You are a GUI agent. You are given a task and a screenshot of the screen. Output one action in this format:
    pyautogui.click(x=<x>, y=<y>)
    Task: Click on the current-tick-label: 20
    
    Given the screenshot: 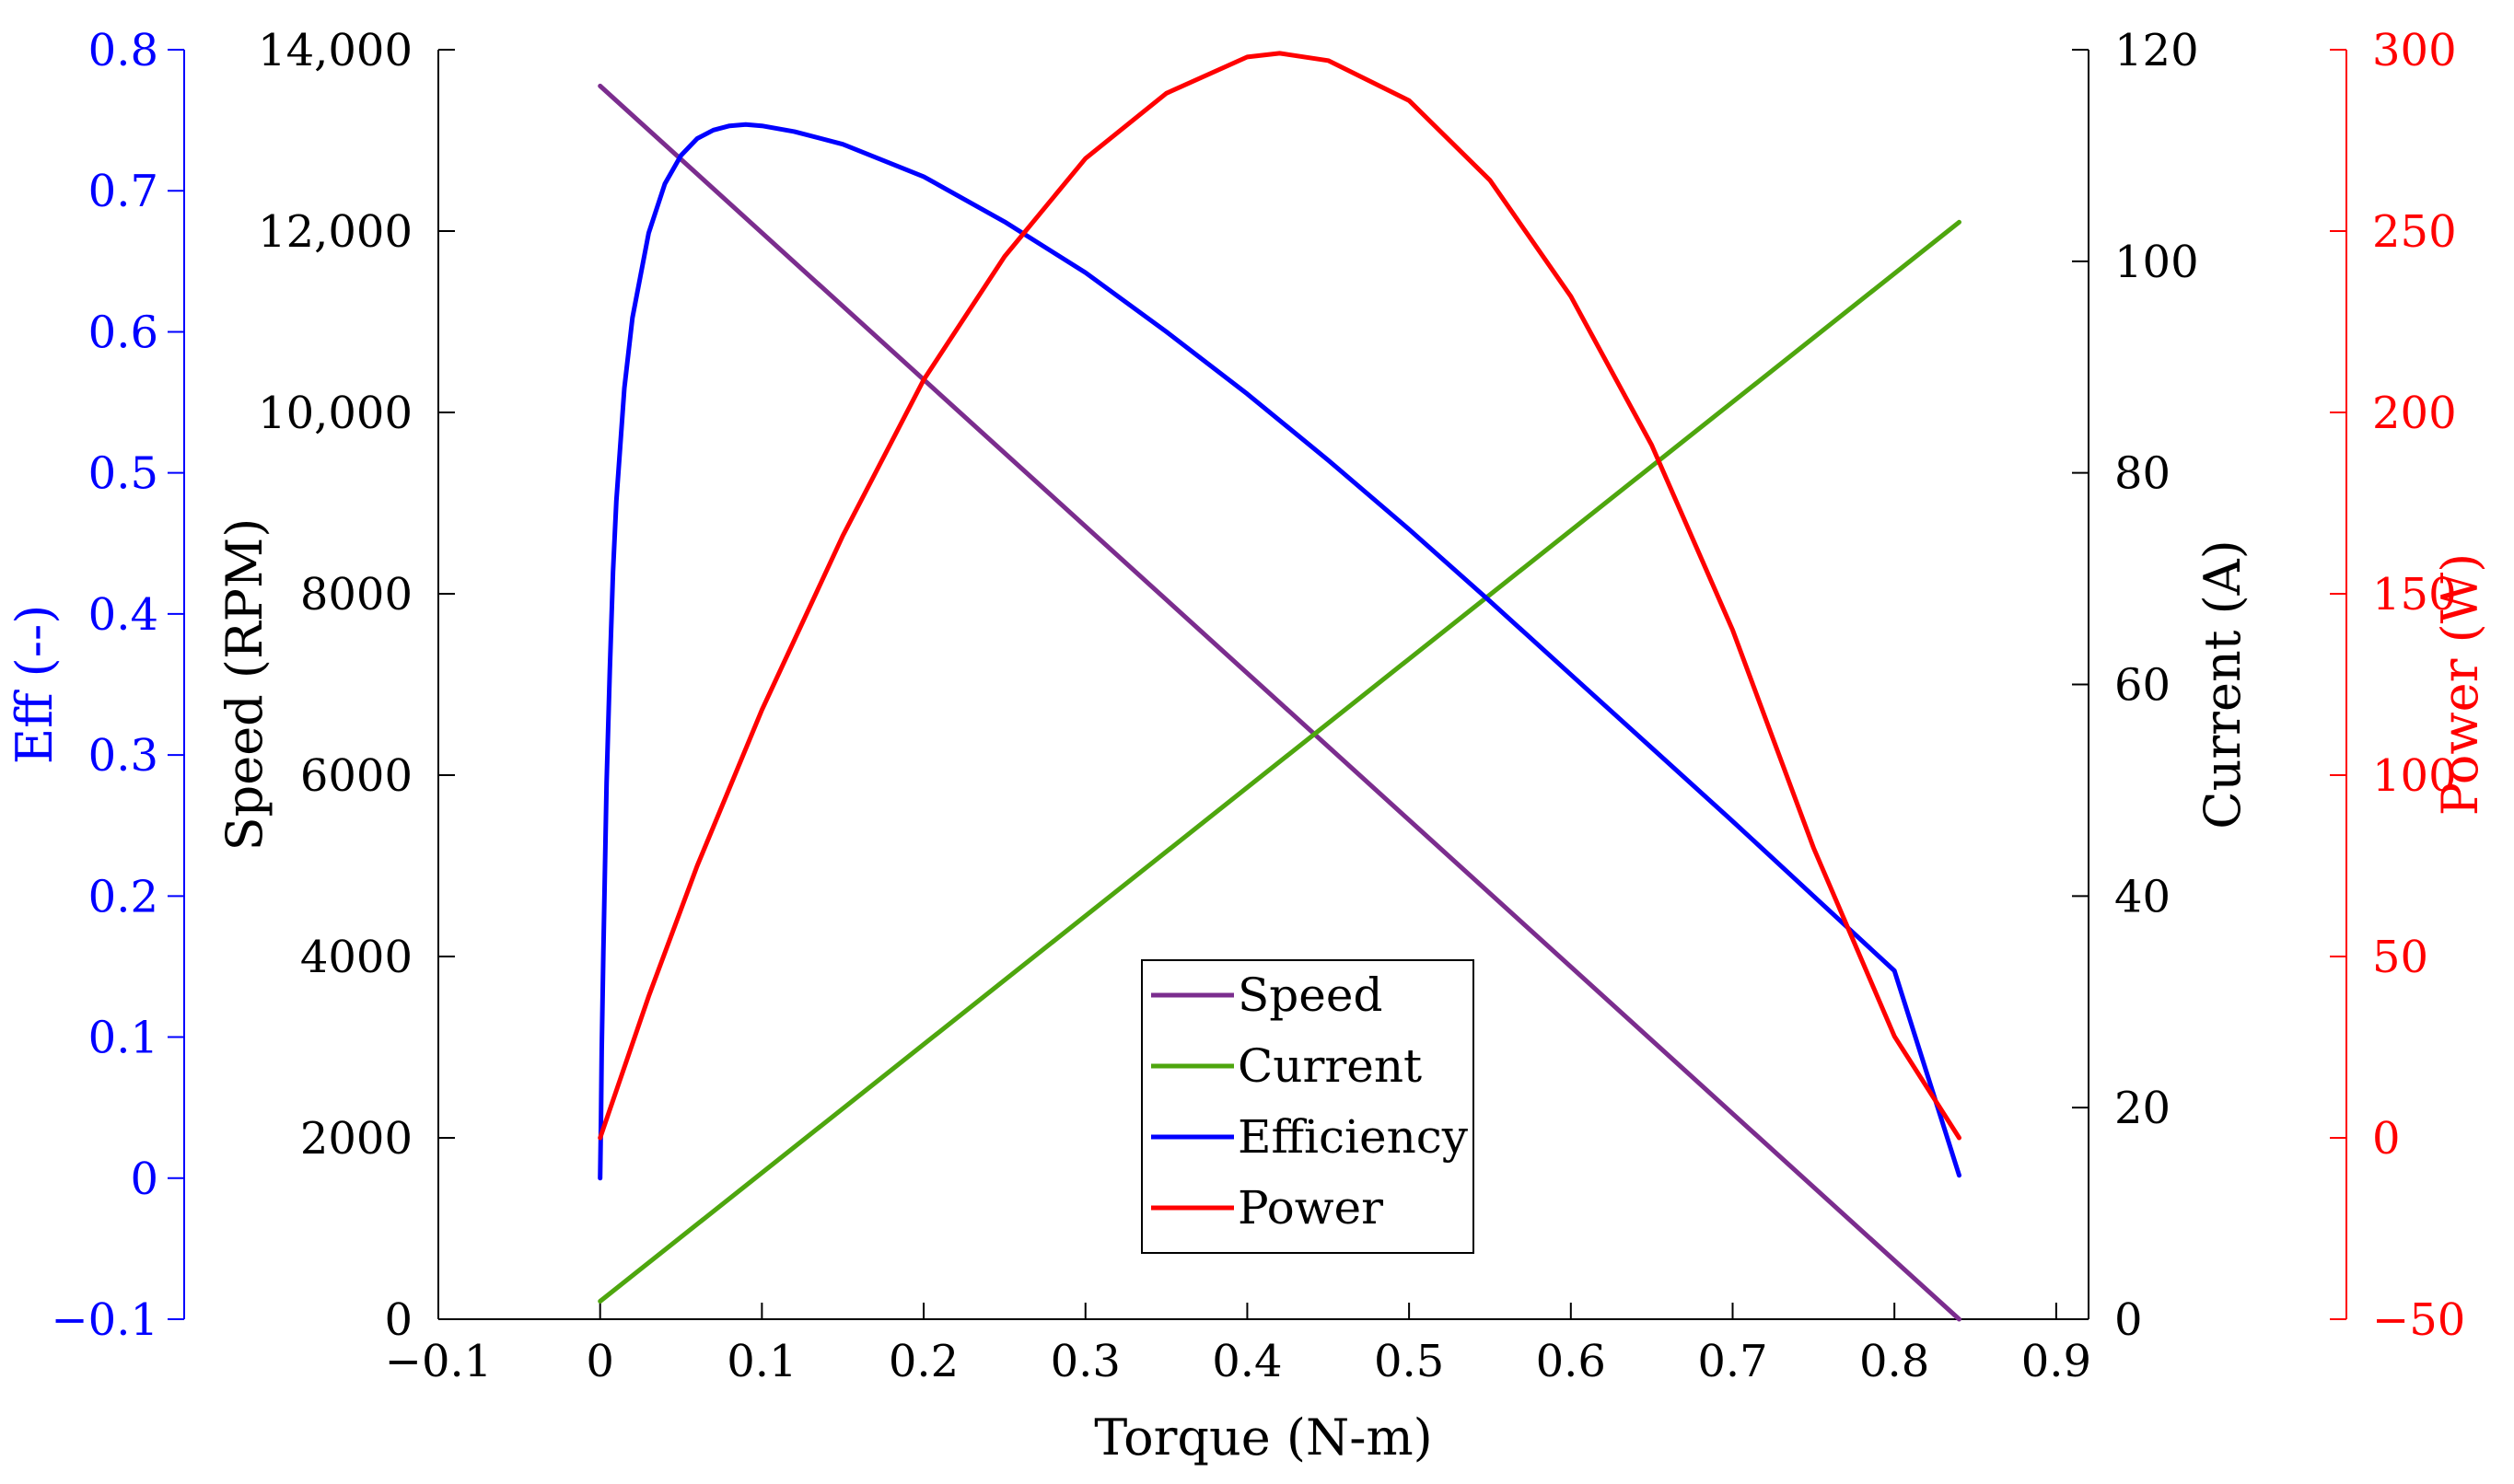 What is the action you would take?
    pyautogui.click(x=2142, y=1108)
    